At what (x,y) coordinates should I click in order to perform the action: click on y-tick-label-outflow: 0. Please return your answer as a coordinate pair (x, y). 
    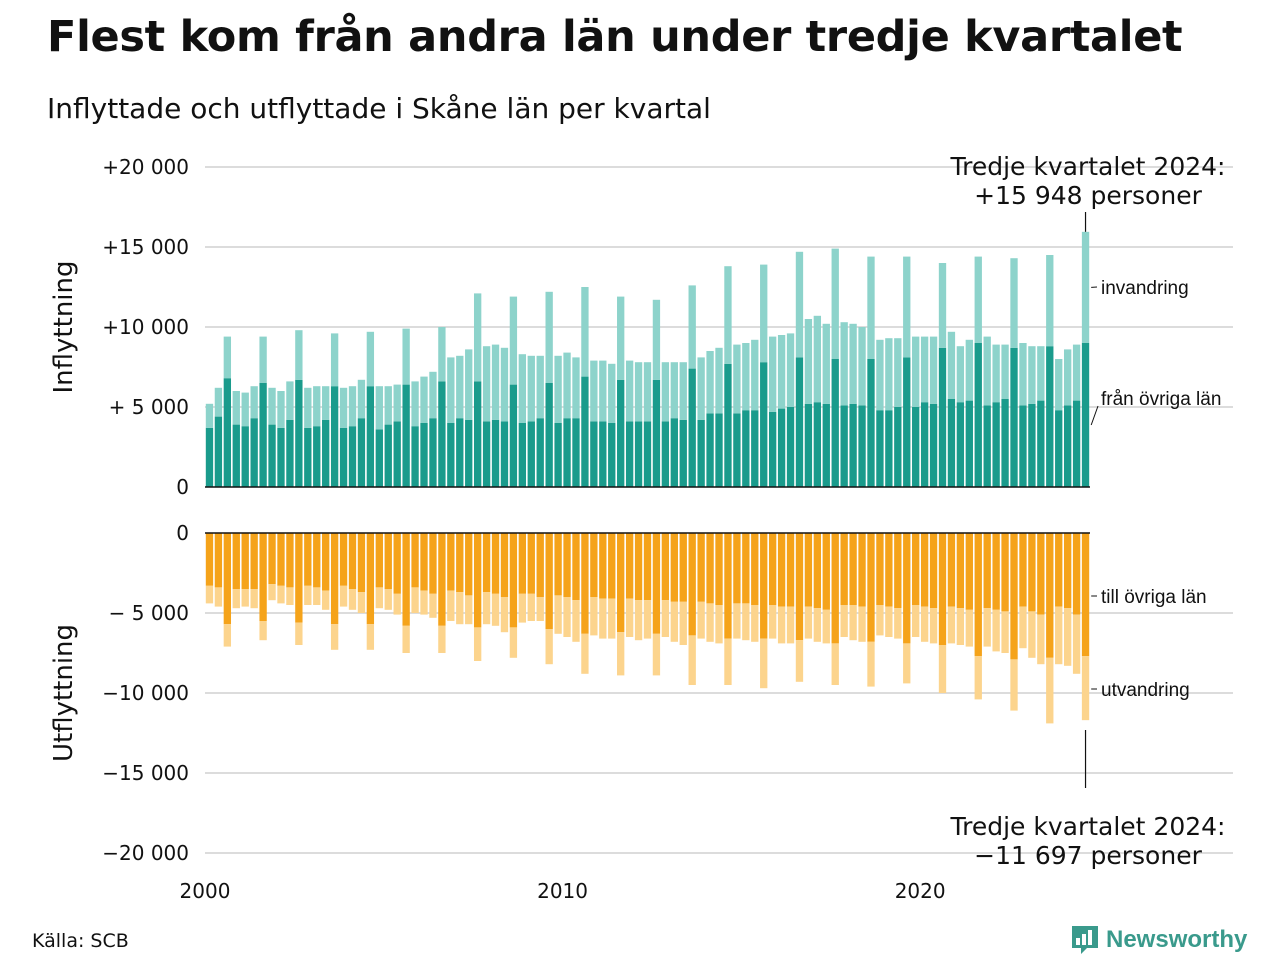
    Looking at the image, I should click on (182, 533).